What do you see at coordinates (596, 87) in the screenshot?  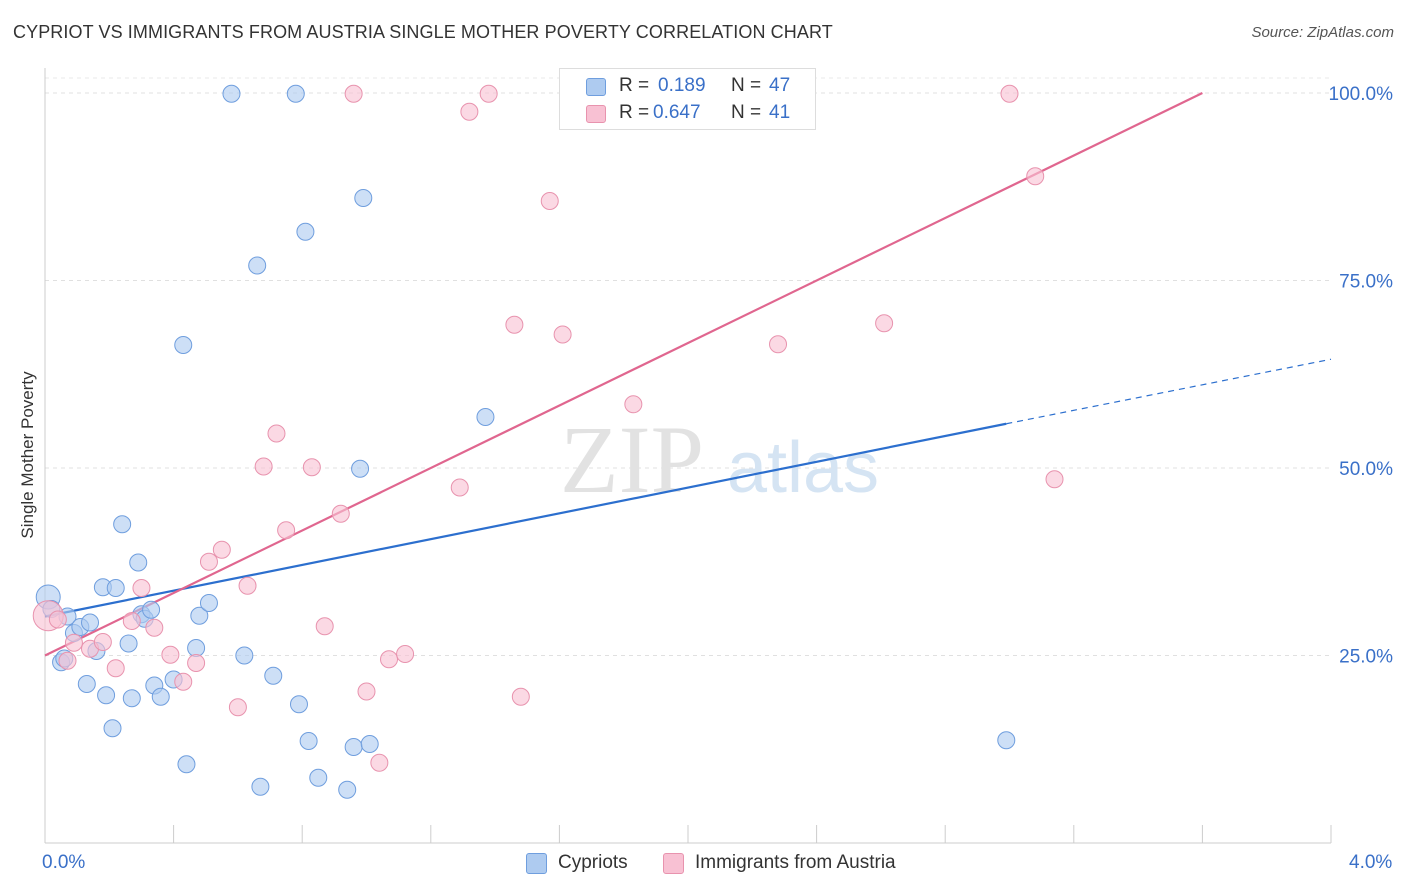 I see `cypriots-swatch` at bounding box center [596, 87].